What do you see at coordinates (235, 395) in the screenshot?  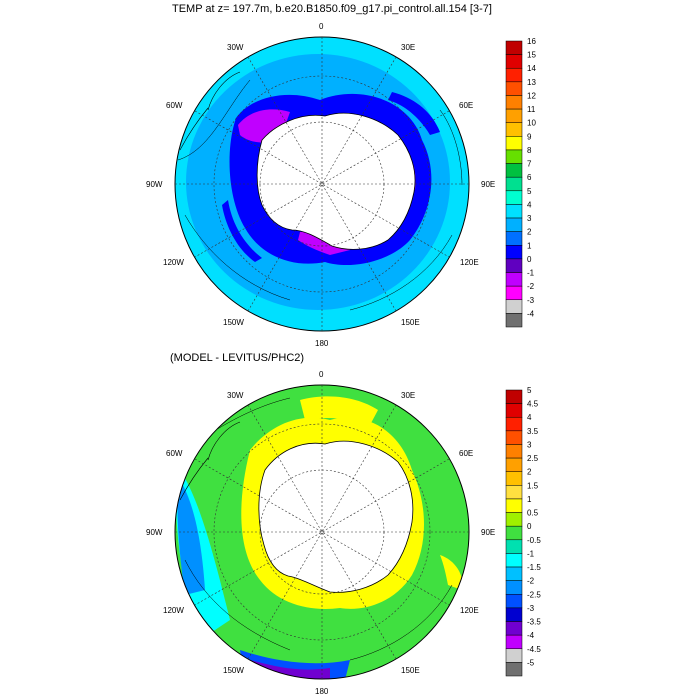 I see `bottom-lon-label-30w: 30W` at bounding box center [235, 395].